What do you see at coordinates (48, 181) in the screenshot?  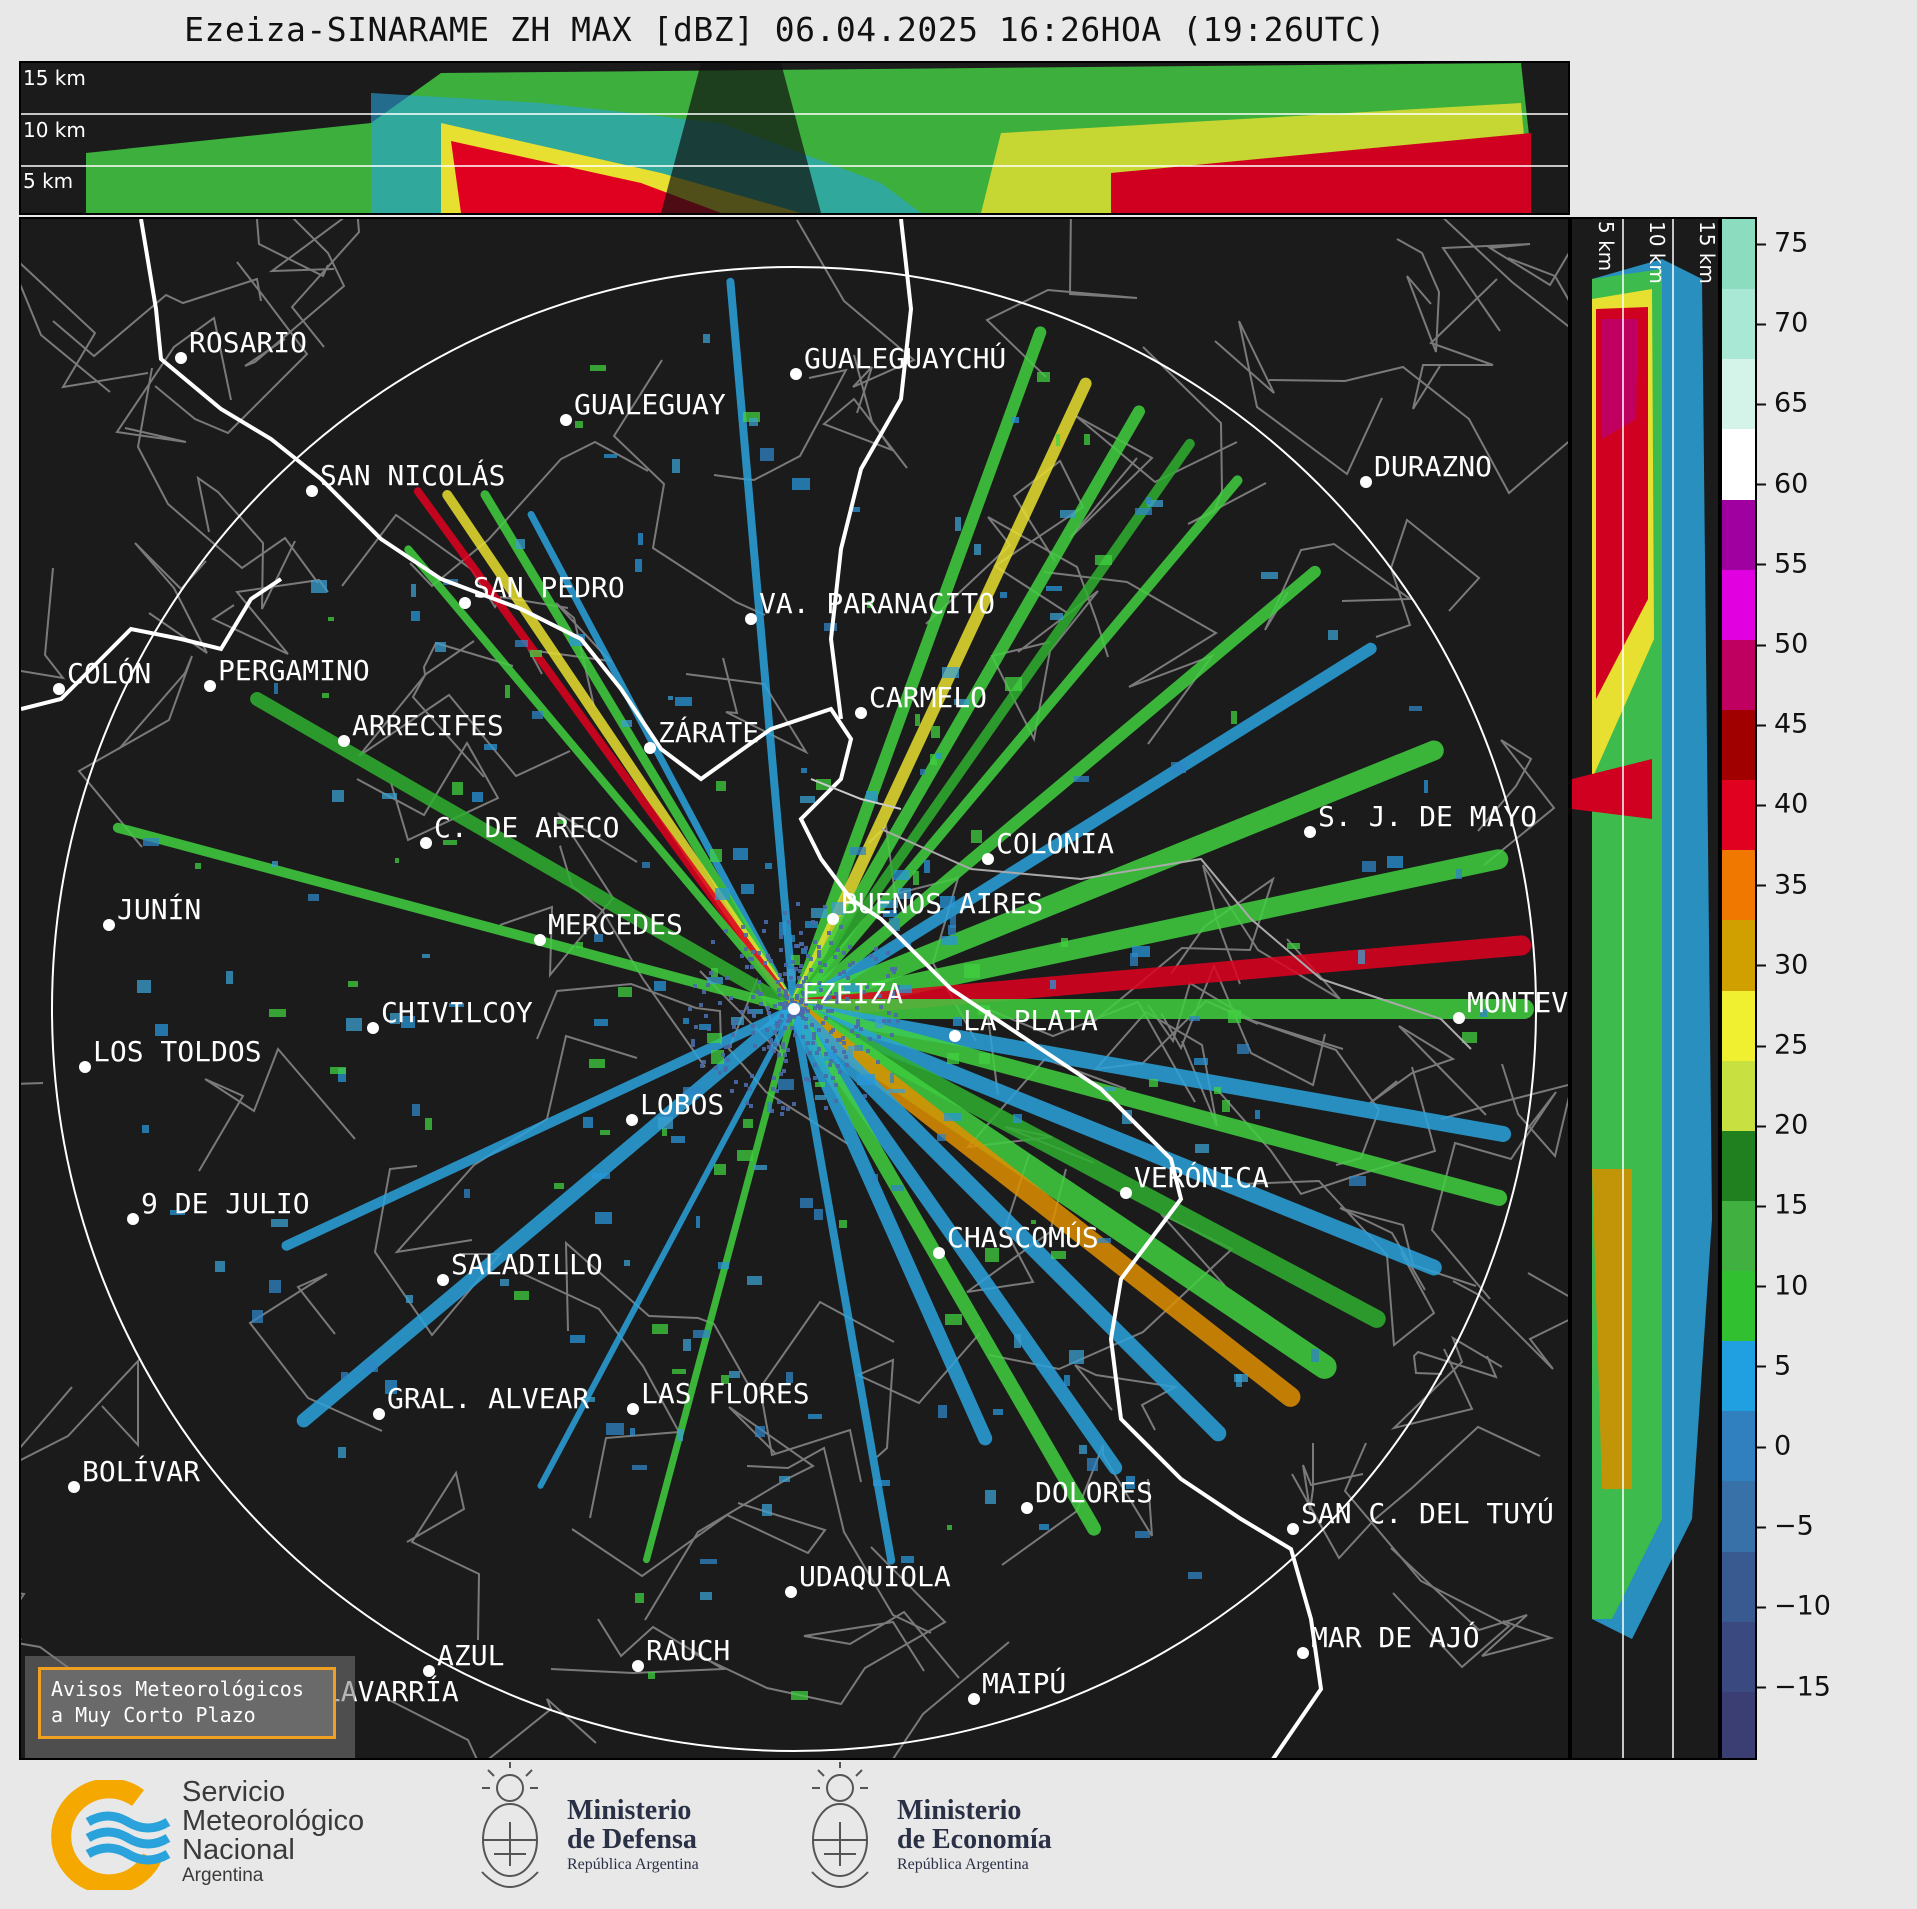 I see `height-label-5: 5 km` at bounding box center [48, 181].